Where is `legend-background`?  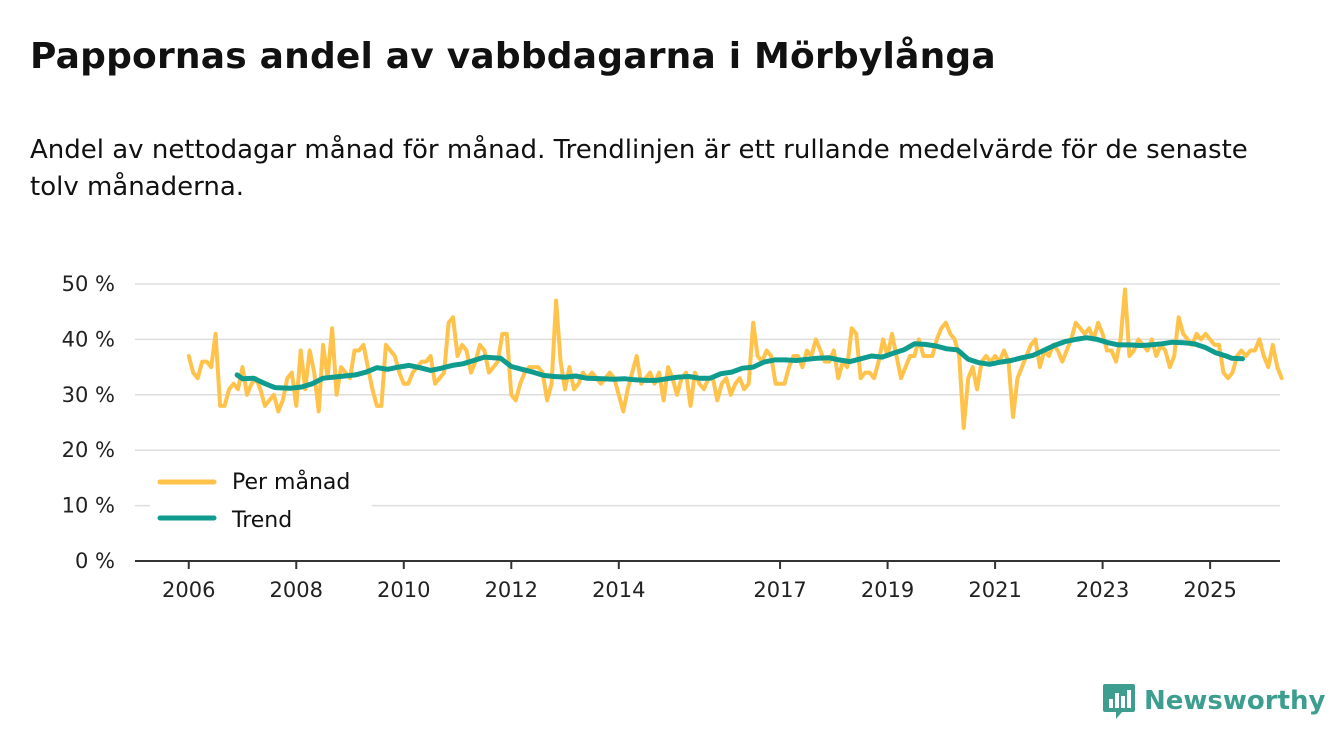 legend-background is located at coordinates (261, 501).